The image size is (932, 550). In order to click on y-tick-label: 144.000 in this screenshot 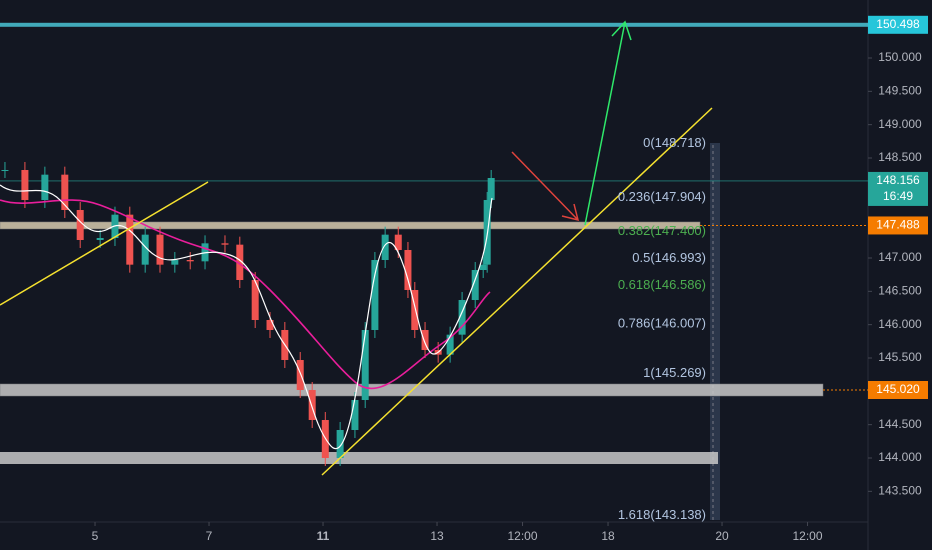, I will do `click(900, 457)`.